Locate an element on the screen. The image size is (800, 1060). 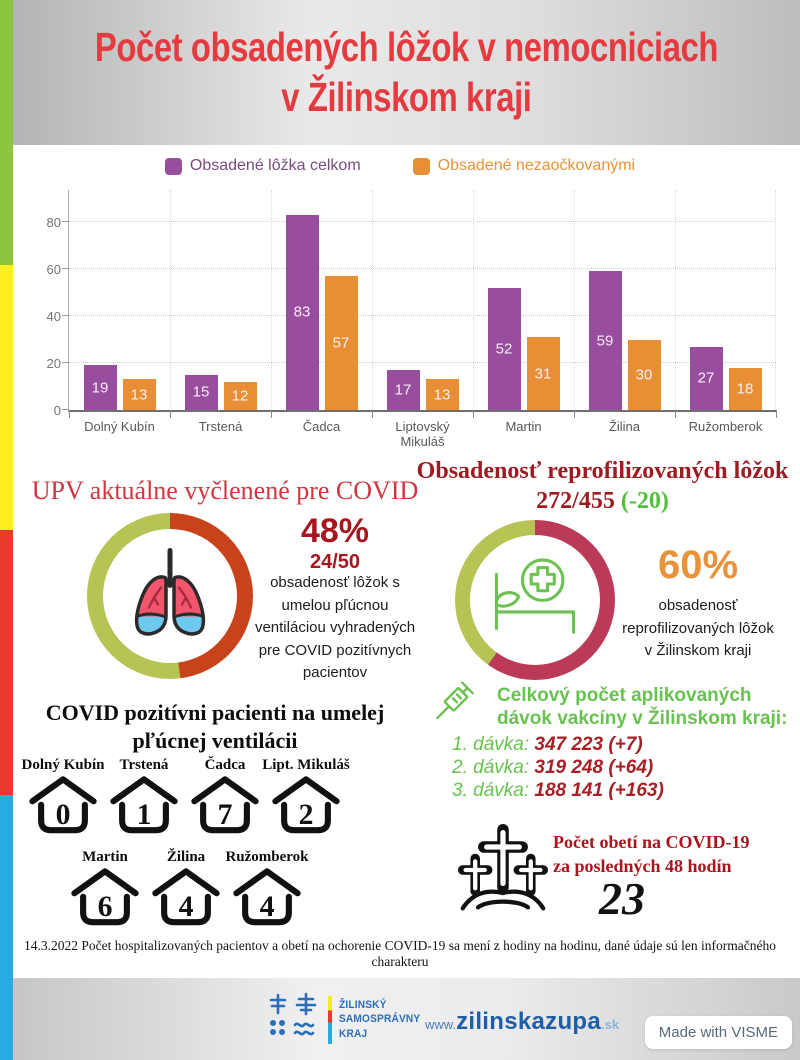
bar-value-label: 12 is located at coordinates (240, 396).